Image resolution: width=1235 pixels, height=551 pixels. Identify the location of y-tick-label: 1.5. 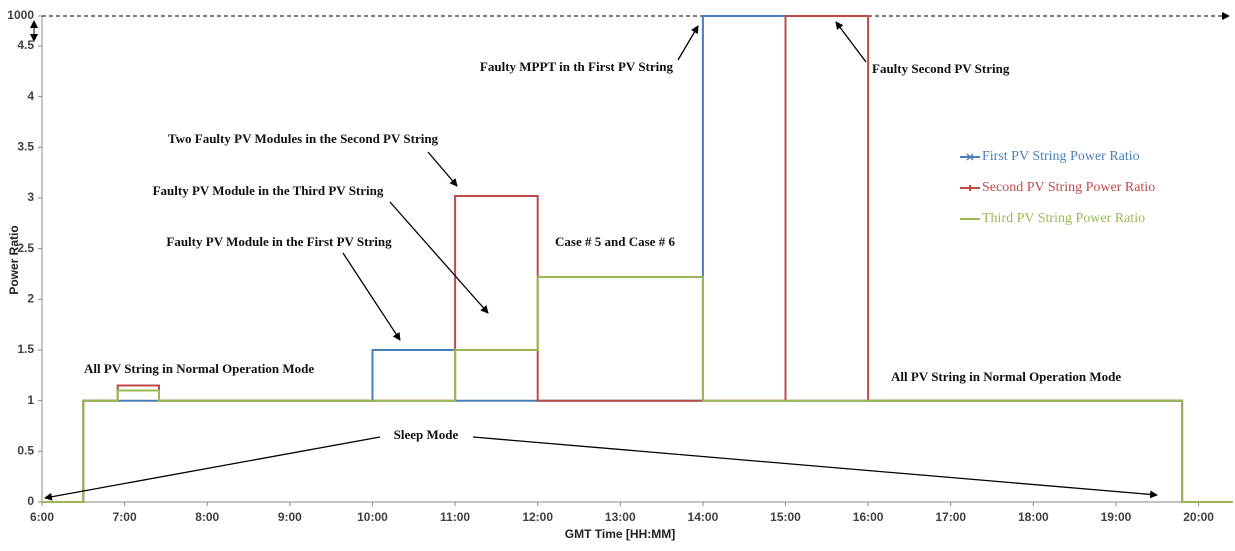
(25, 349).